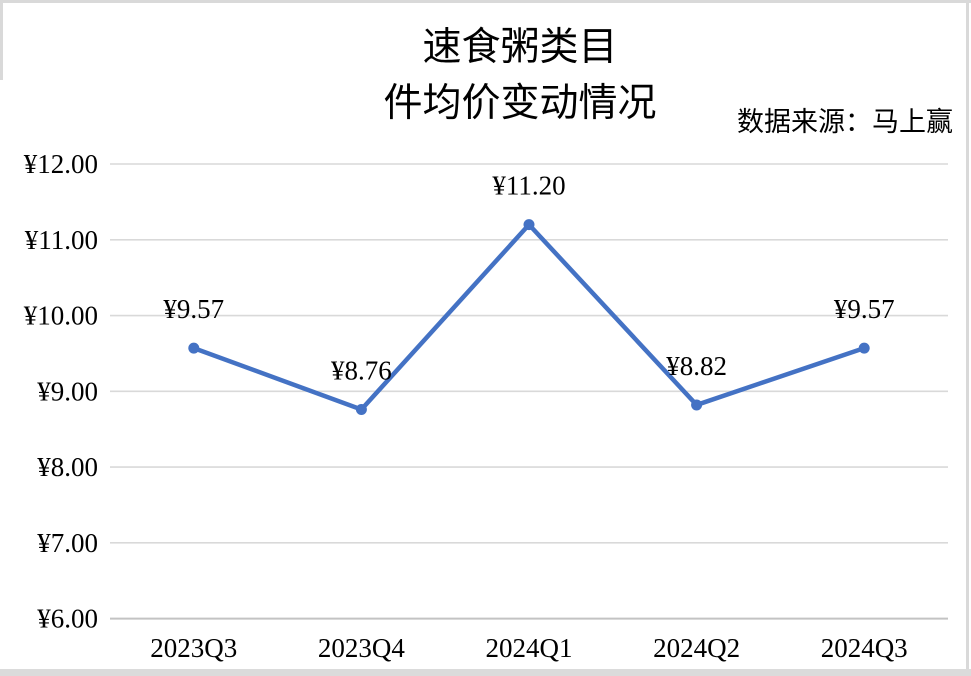  I want to click on y-axis-tick-label: ¥12.00, so click(61, 164).